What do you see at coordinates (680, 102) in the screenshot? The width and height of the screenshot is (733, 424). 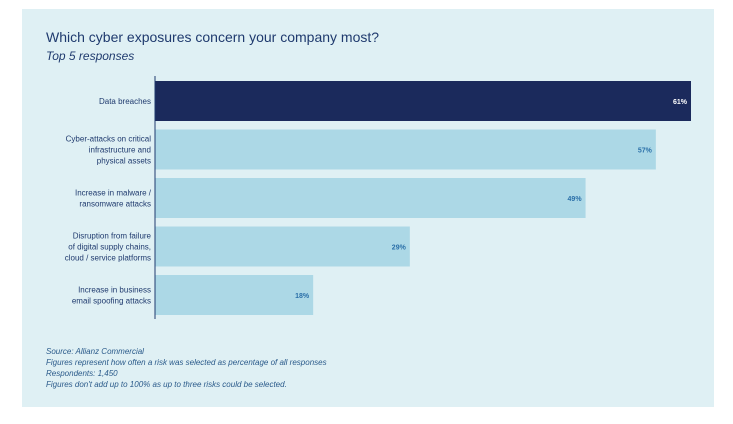 I see `value-label: 61%` at bounding box center [680, 102].